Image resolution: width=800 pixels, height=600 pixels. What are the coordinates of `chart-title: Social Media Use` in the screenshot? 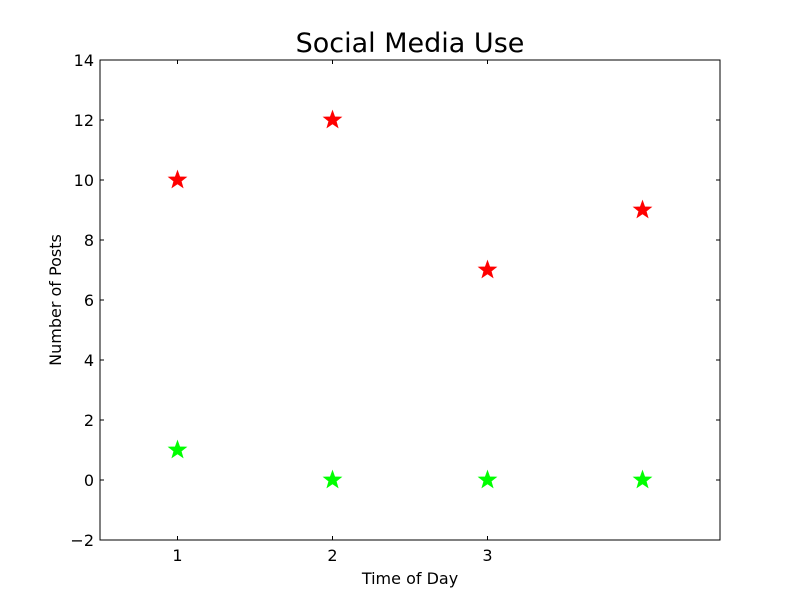 It's located at (410, 43).